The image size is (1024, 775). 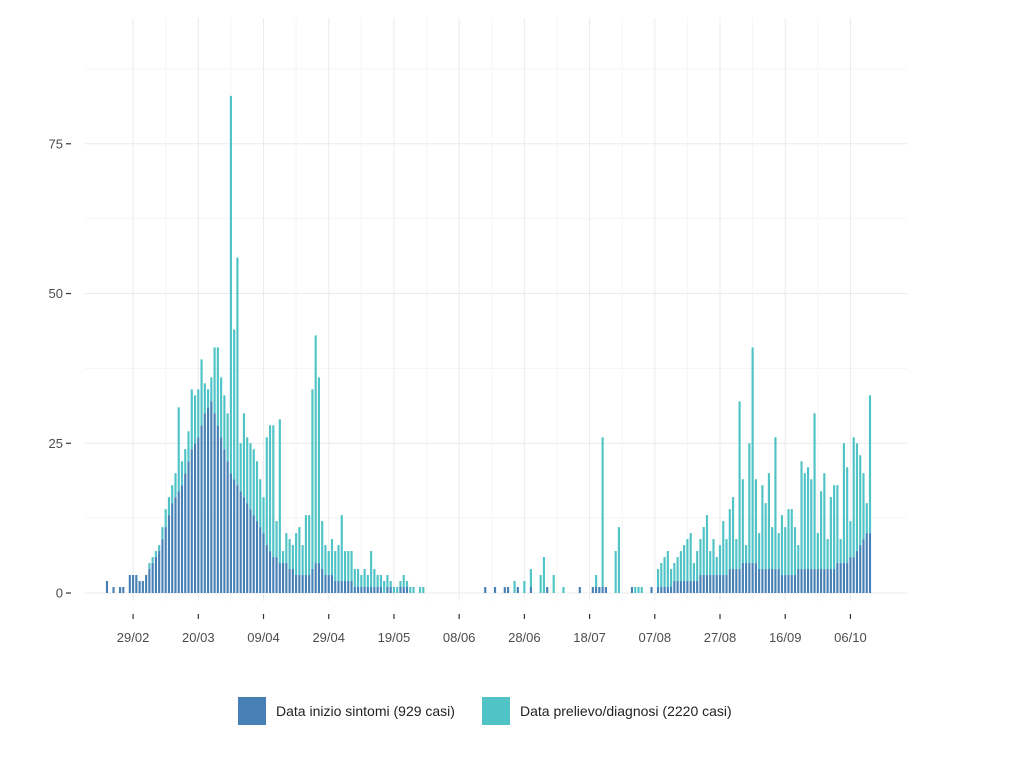 What do you see at coordinates (589, 637) in the screenshot?
I see `x-tick-label: 18/07` at bounding box center [589, 637].